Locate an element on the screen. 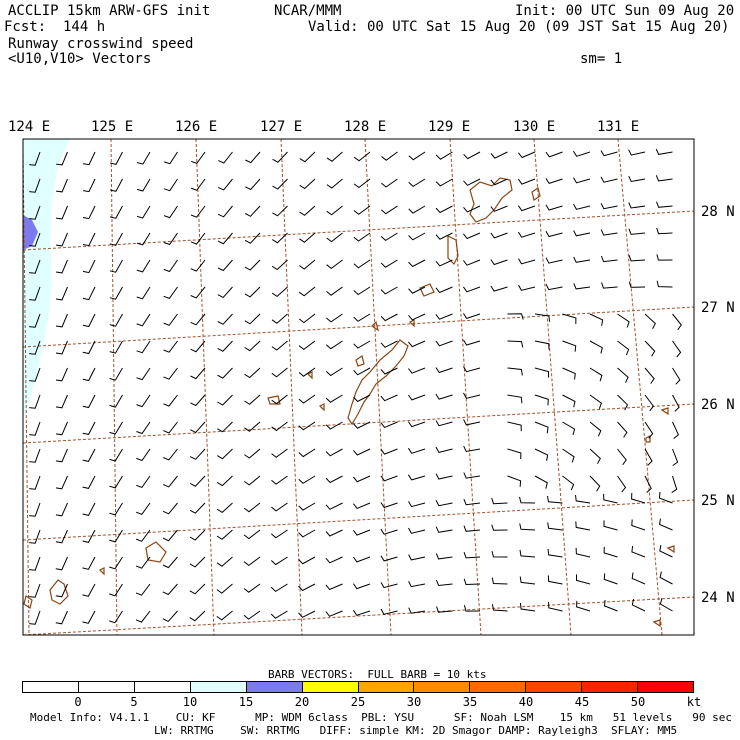 Image resolution: width=740 pixels, height=740 pixels. lat-label-25: 25 N is located at coordinates (718, 501).